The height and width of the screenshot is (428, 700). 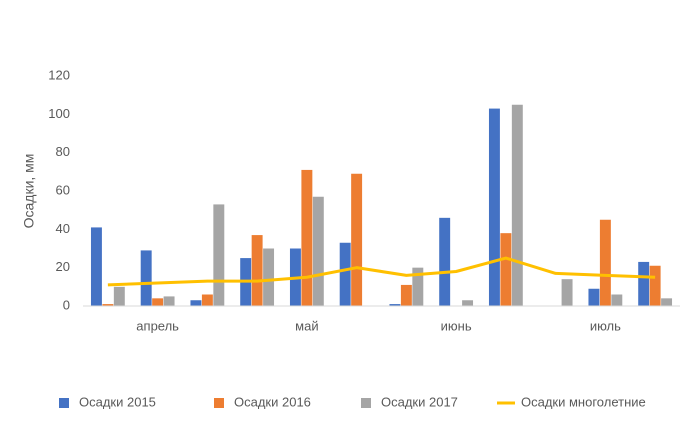 I want to click on y-tick-label: 80, so click(x=63, y=151).